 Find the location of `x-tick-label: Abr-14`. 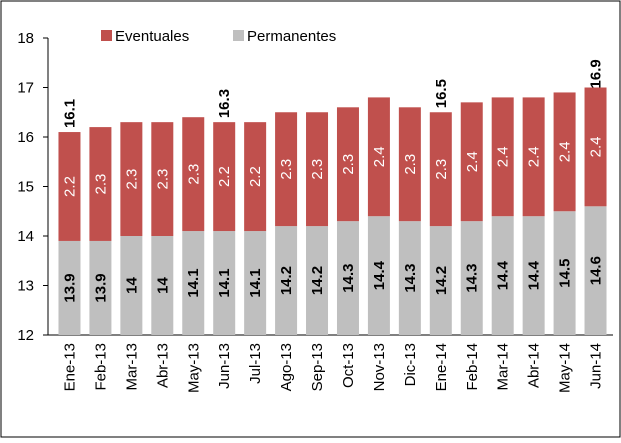

x-tick-label: Abr-14 is located at coordinates (534, 365).